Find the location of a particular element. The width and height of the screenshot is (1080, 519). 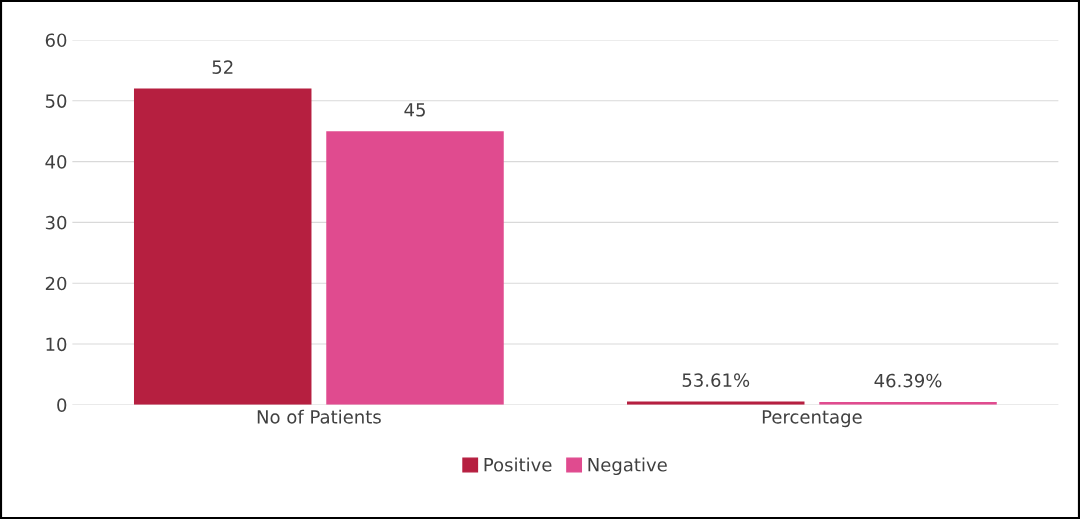

x-tick-label: No of Patients is located at coordinates (319, 416).